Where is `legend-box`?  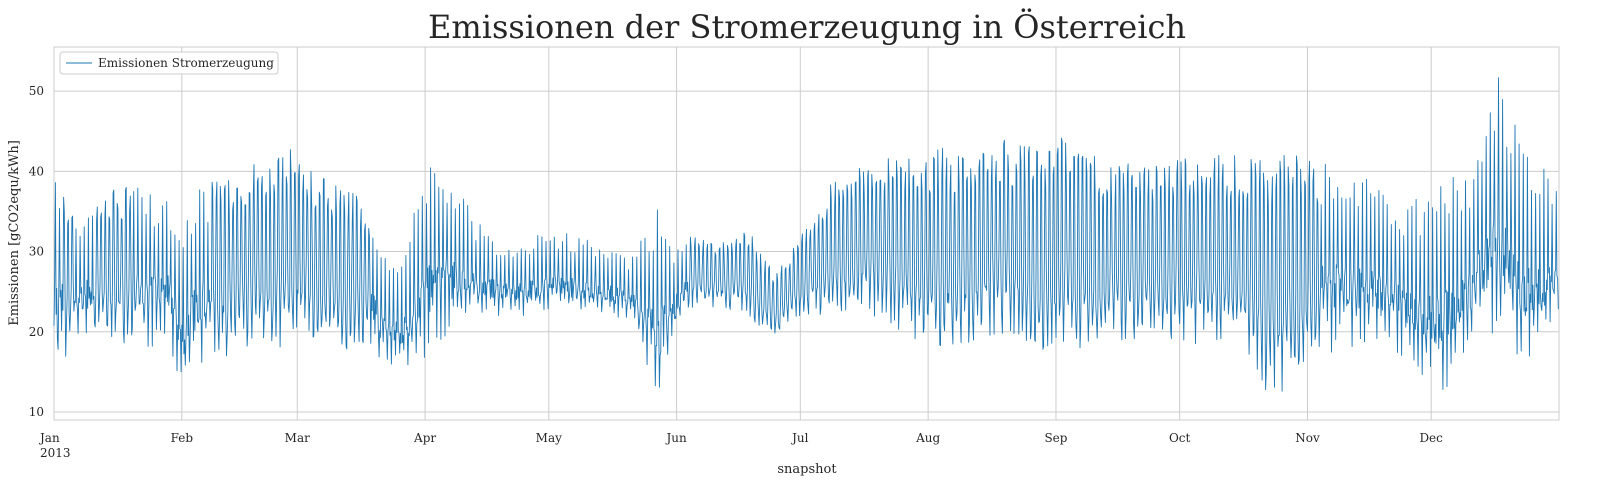
legend-box is located at coordinates (169, 63).